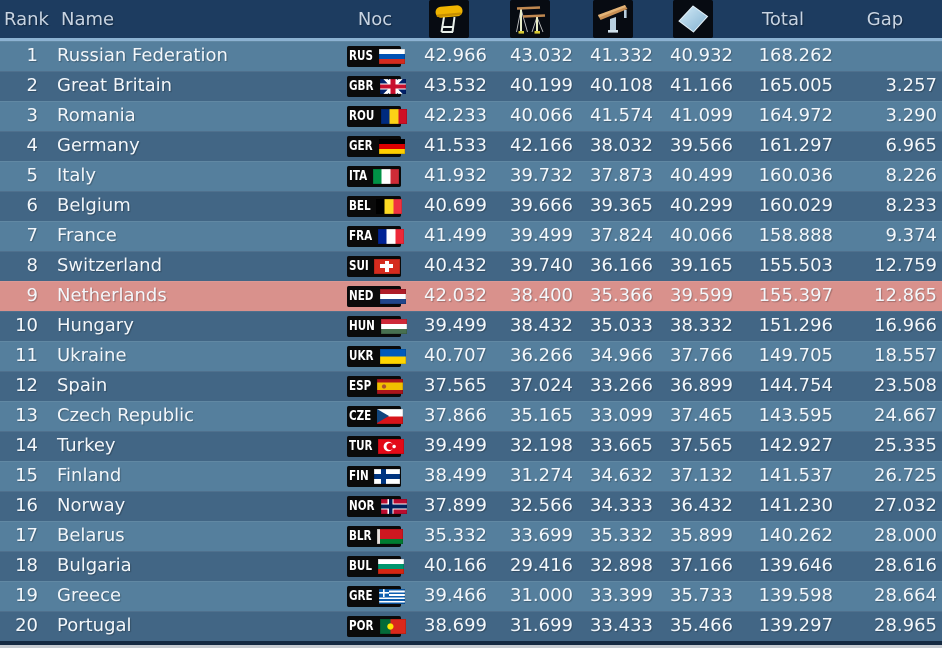  I want to click on noc-code: TUR, so click(361, 446).